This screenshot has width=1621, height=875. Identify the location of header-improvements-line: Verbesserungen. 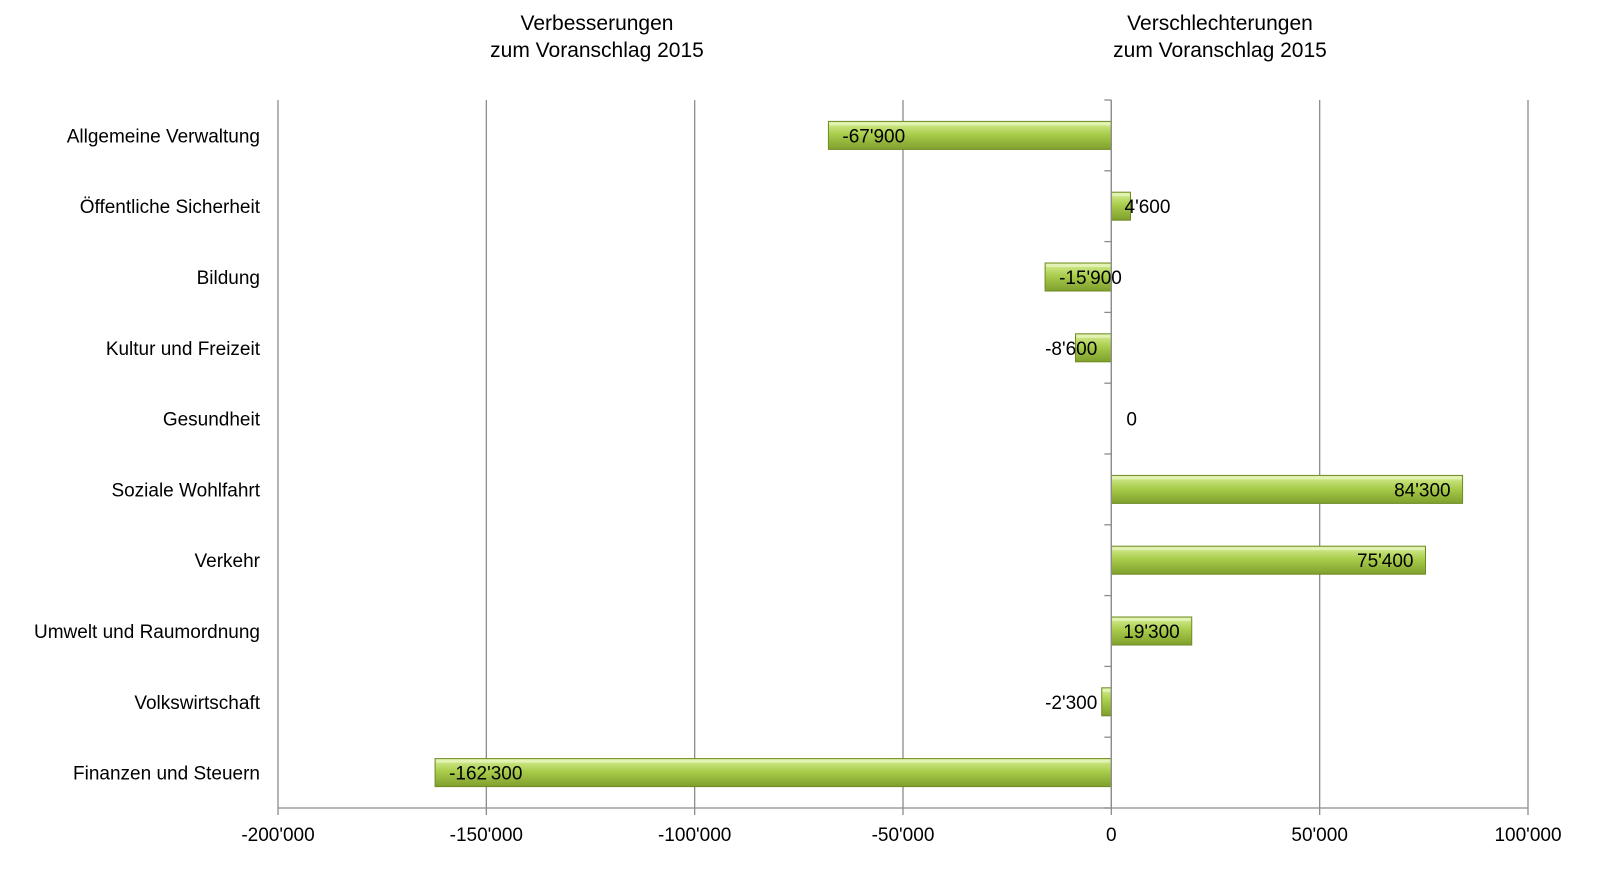
(597, 23).